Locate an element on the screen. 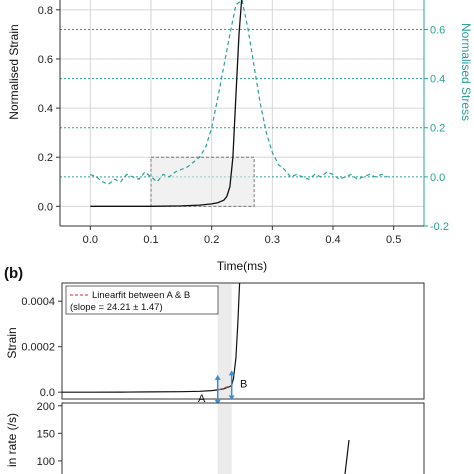  panel-a-x-axis-title: Time(ms) is located at coordinates (242, 266).